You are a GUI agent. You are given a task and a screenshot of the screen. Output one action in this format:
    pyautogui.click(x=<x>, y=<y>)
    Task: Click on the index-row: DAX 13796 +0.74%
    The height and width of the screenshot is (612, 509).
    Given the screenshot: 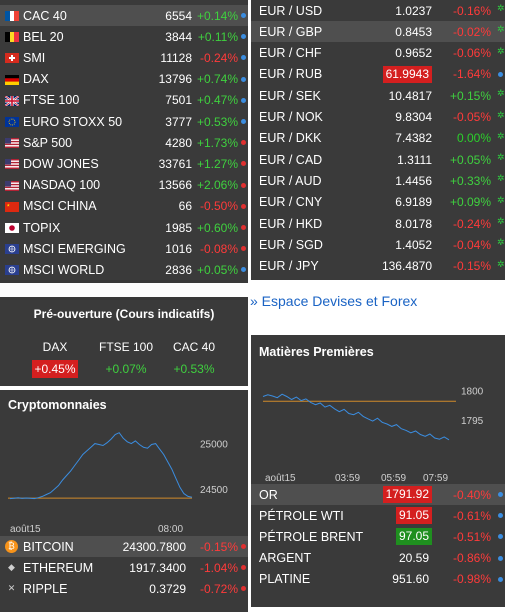 What is the action you would take?
    pyautogui.click(x=124, y=79)
    